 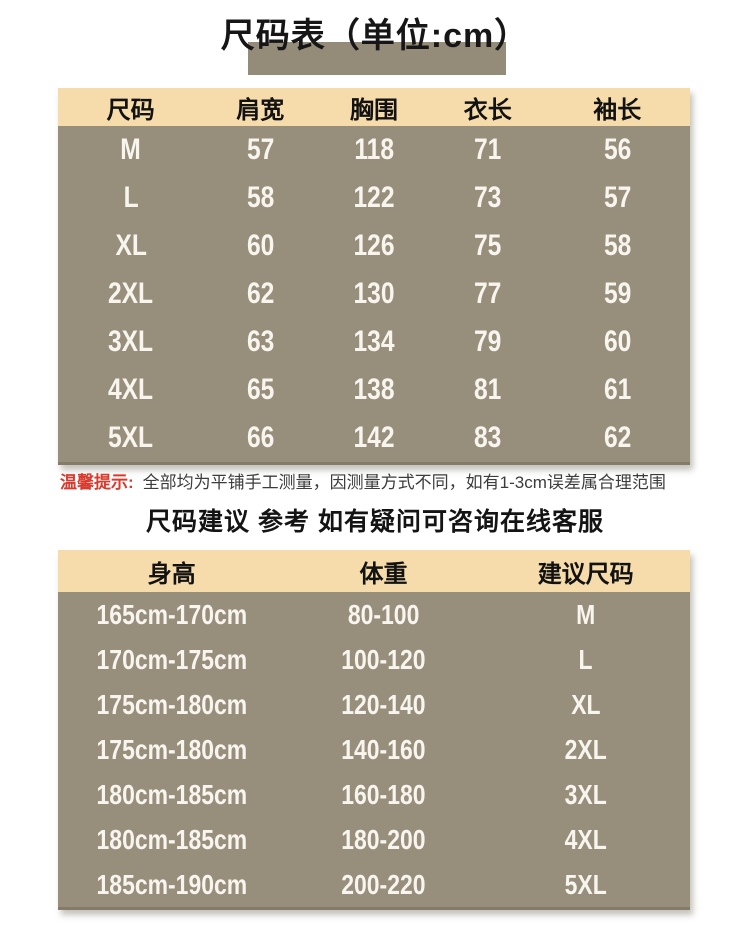 I want to click on cell-value: 180cm-185cm, so click(x=172, y=794).